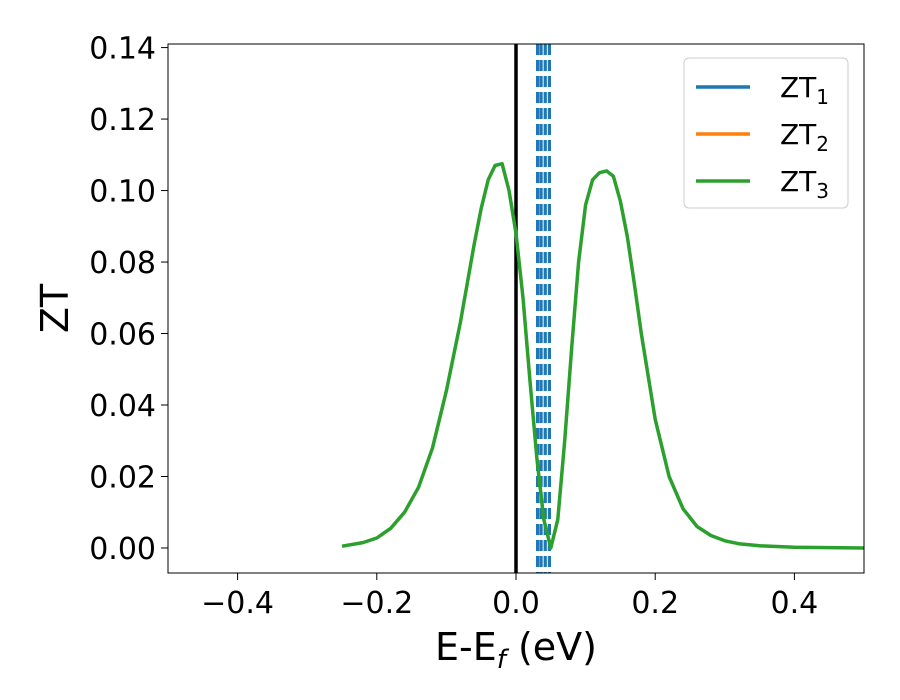 The image size is (900, 700). I want to click on x-tick-label: −0.4, so click(237, 603).